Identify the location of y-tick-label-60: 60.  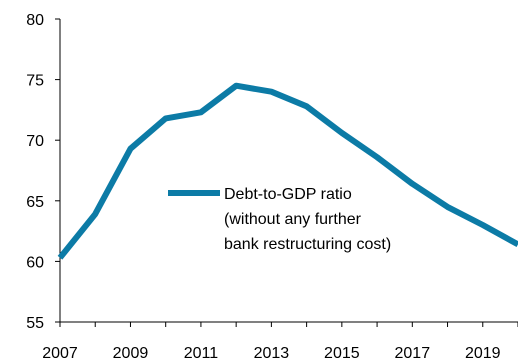
(35, 262).